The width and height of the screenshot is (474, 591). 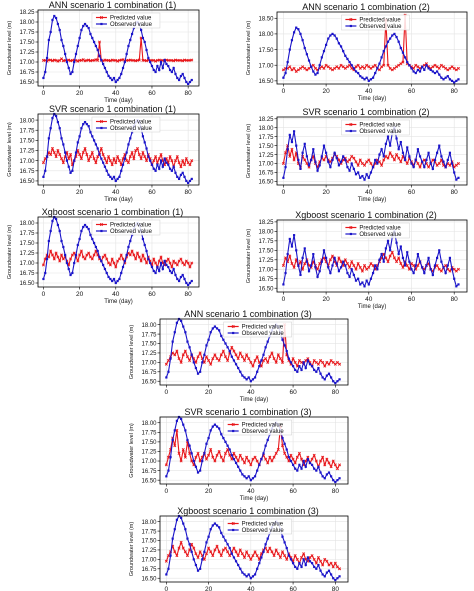 I want to click on x-tick-label: 0, so click(x=167, y=588).